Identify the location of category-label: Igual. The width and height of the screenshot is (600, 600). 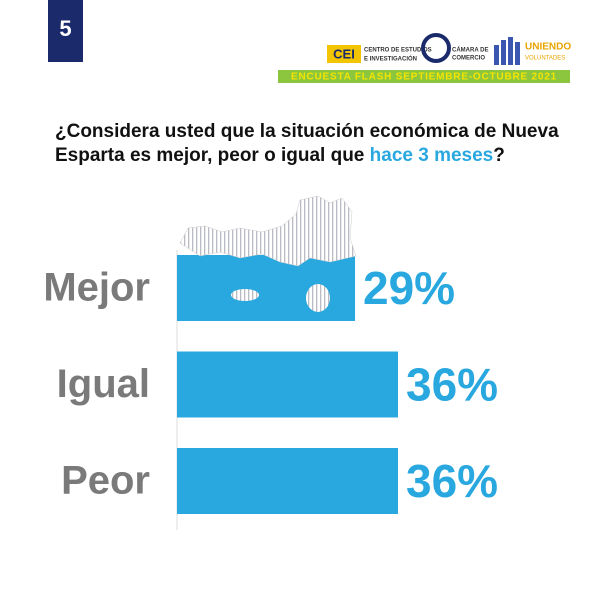
(103, 384).